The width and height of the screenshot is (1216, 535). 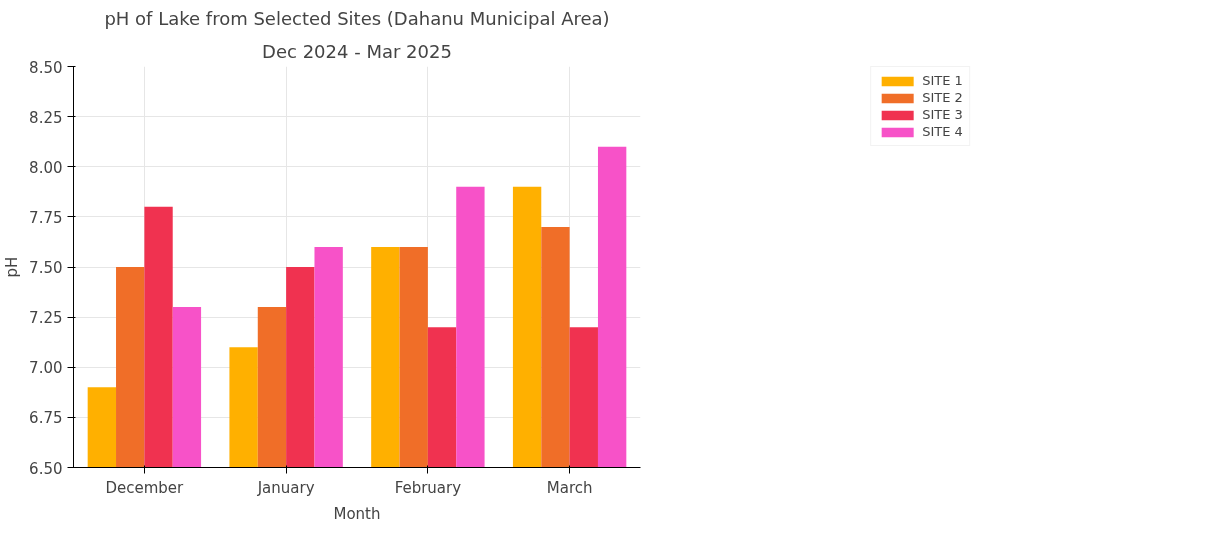 What do you see at coordinates (569, 487) in the screenshot?
I see `x-tick-label: March` at bounding box center [569, 487].